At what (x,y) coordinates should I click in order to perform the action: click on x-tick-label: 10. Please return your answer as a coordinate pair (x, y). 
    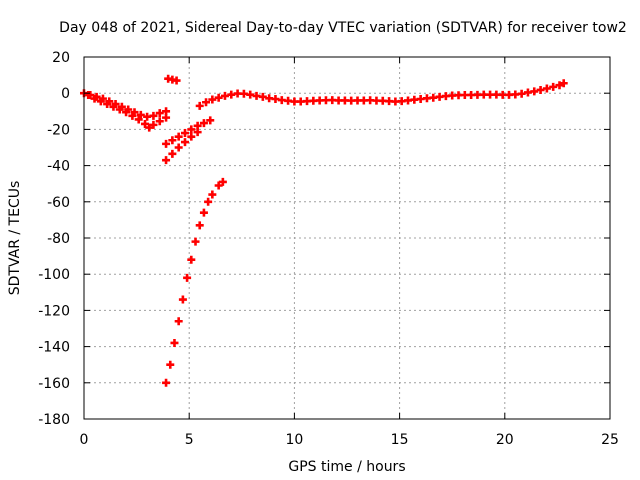
    Looking at the image, I should click on (294, 440).